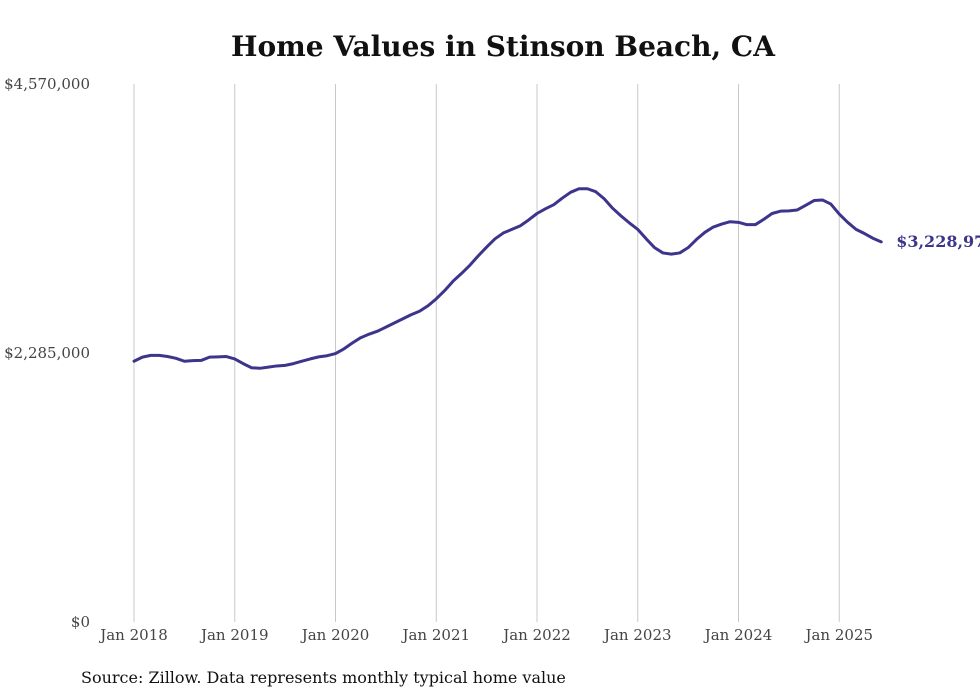  Describe the element at coordinates (536, 635) in the screenshot. I see `x-tick-label-4: Jan 2022` at that location.